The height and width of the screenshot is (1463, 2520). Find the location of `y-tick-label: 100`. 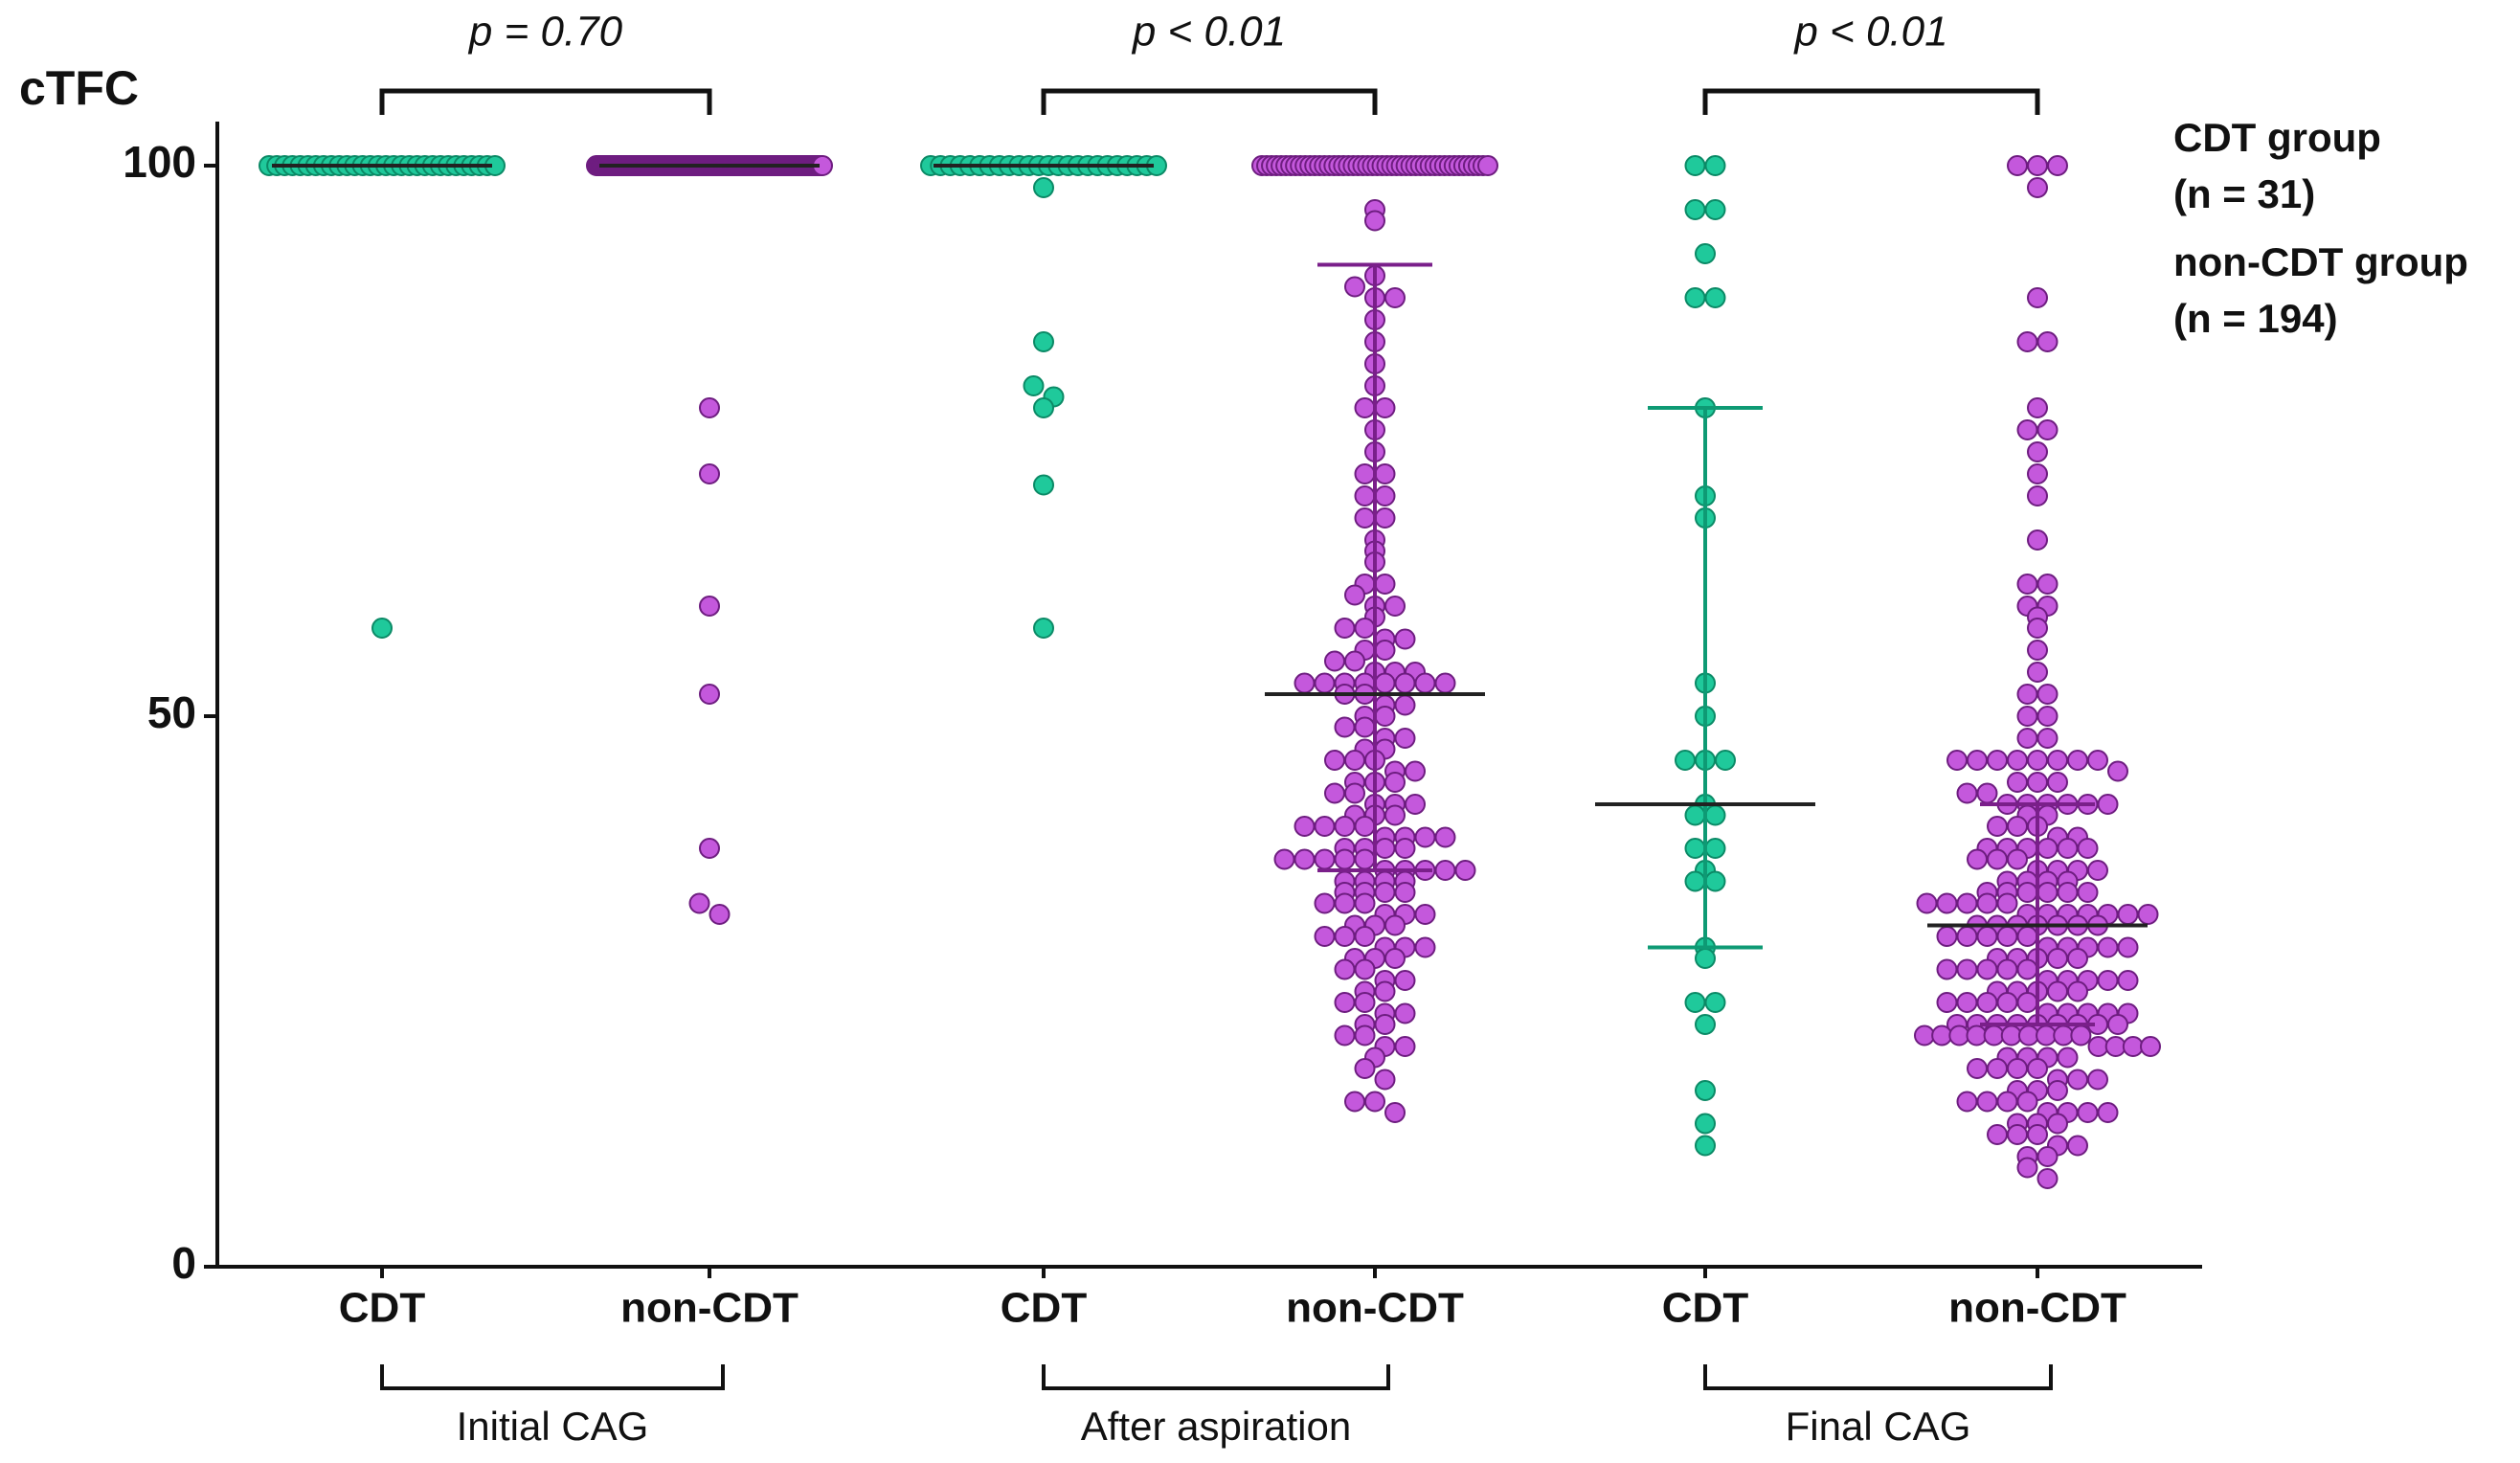

y-tick-label: 100 is located at coordinates (160, 162).